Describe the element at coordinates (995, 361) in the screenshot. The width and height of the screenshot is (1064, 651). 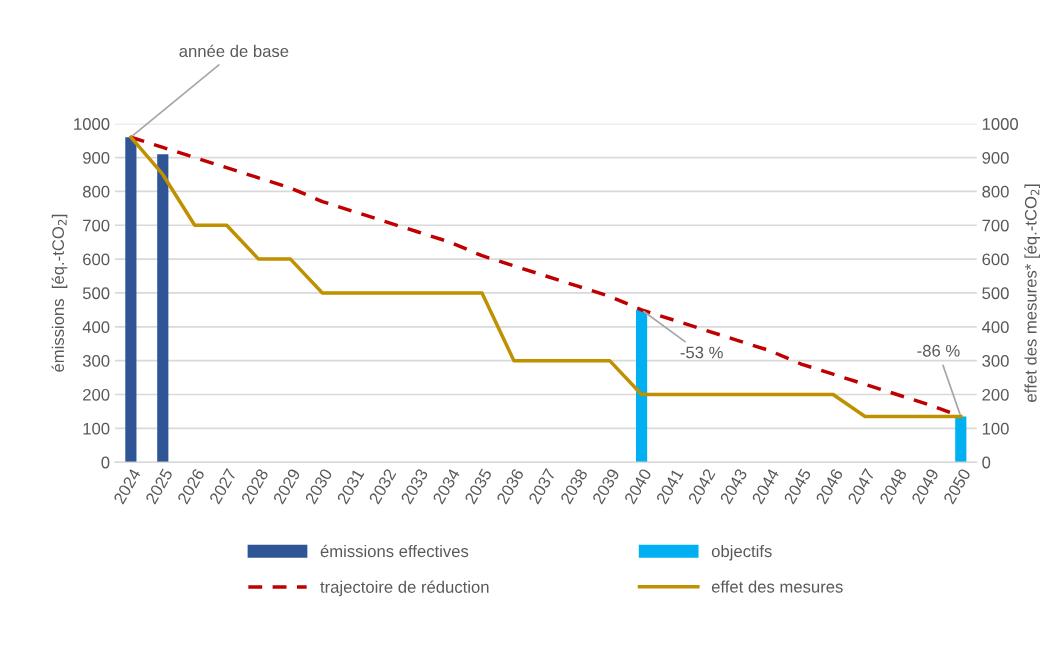
I see `y2-tick-label: 300` at that location.